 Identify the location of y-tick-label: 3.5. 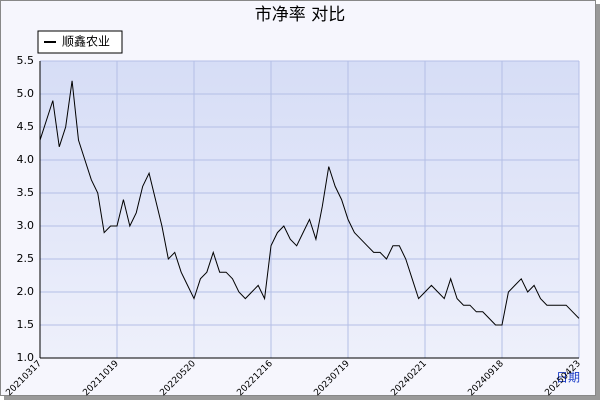
(26, 192).